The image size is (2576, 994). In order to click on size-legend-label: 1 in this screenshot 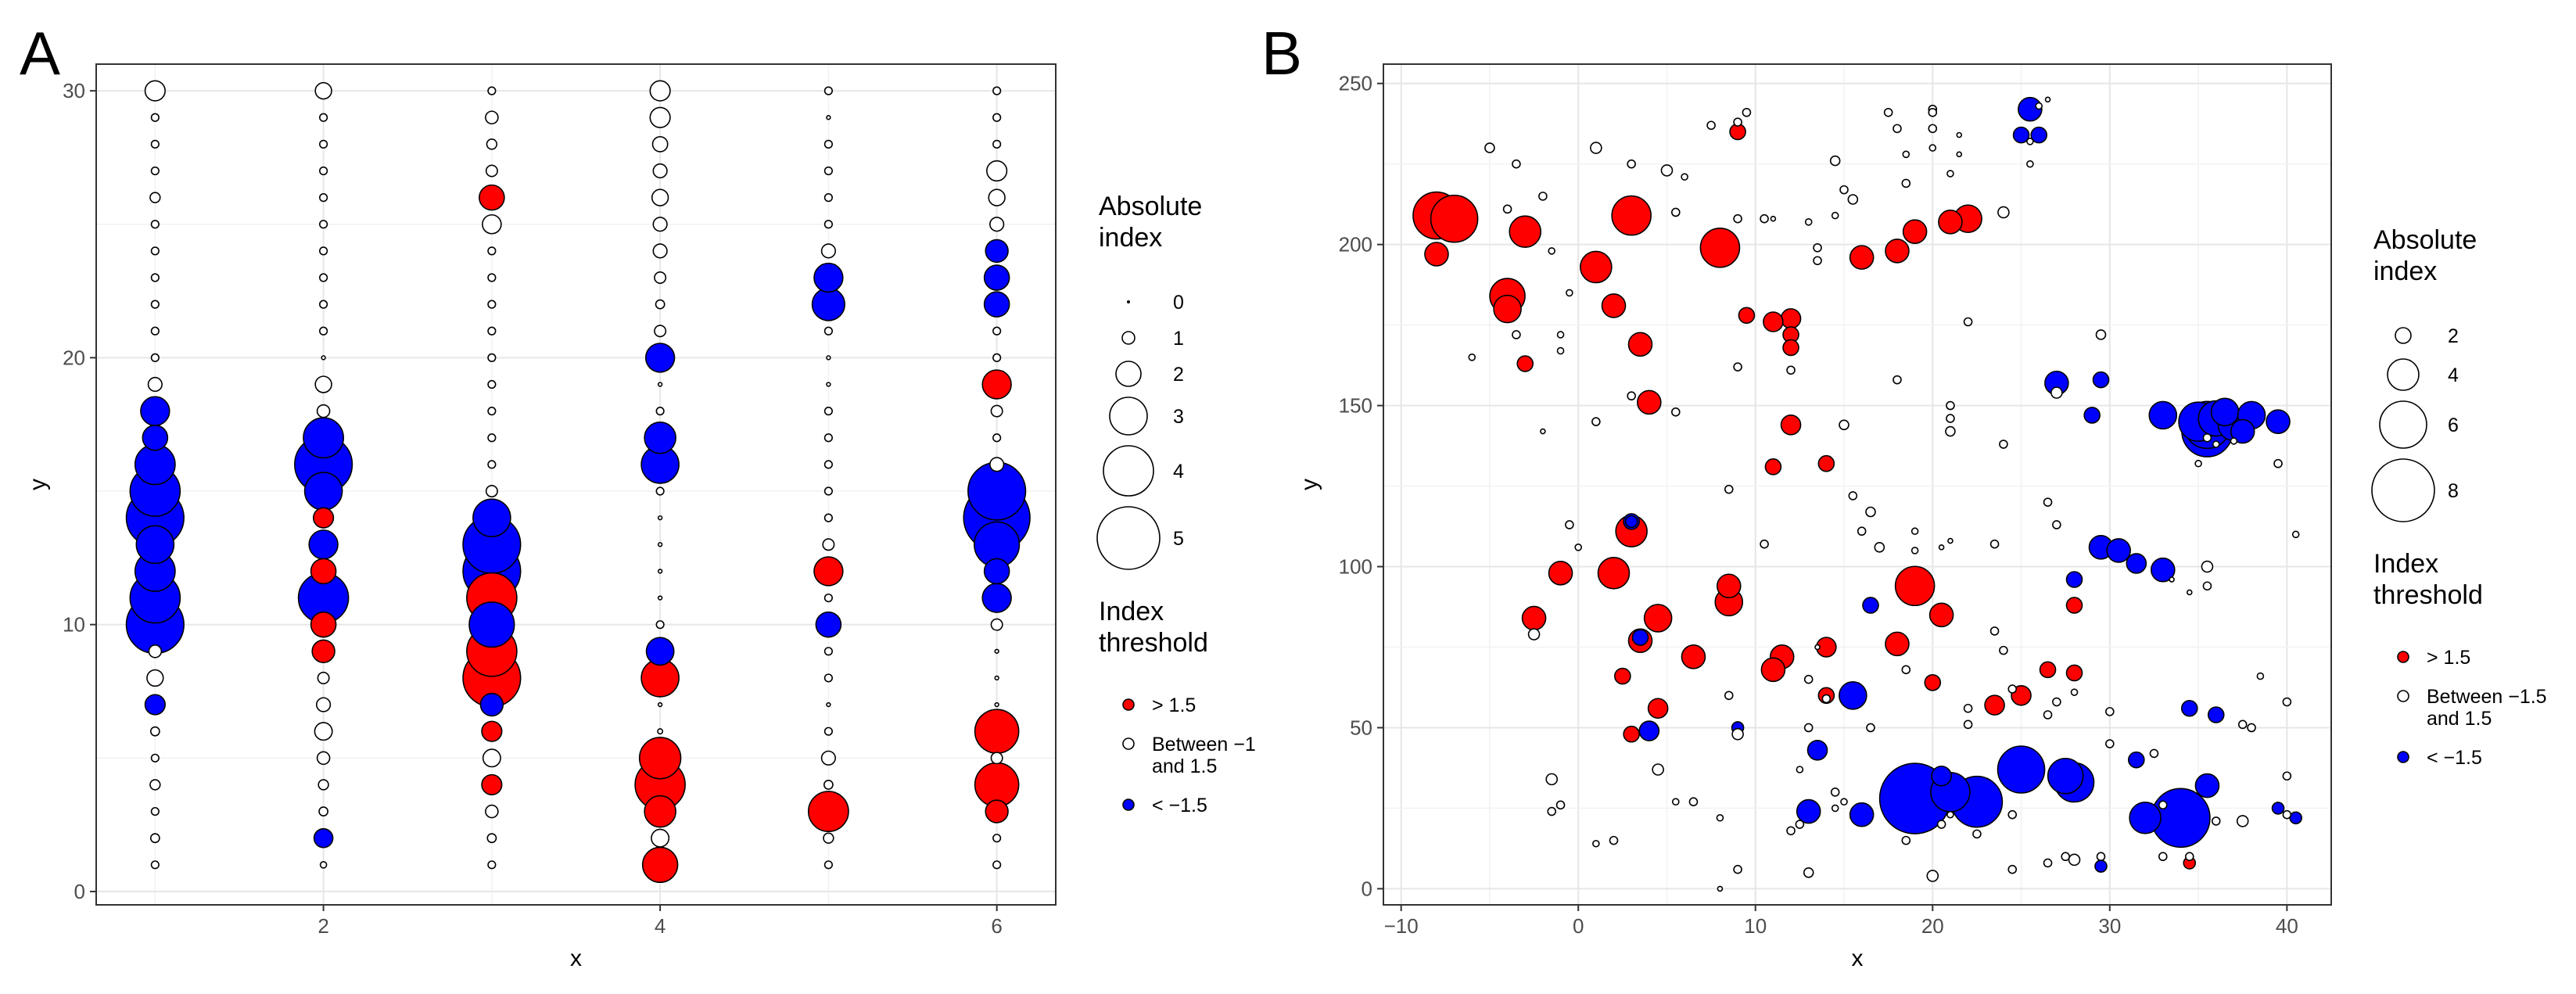, I will do `click(1178, 339)`.